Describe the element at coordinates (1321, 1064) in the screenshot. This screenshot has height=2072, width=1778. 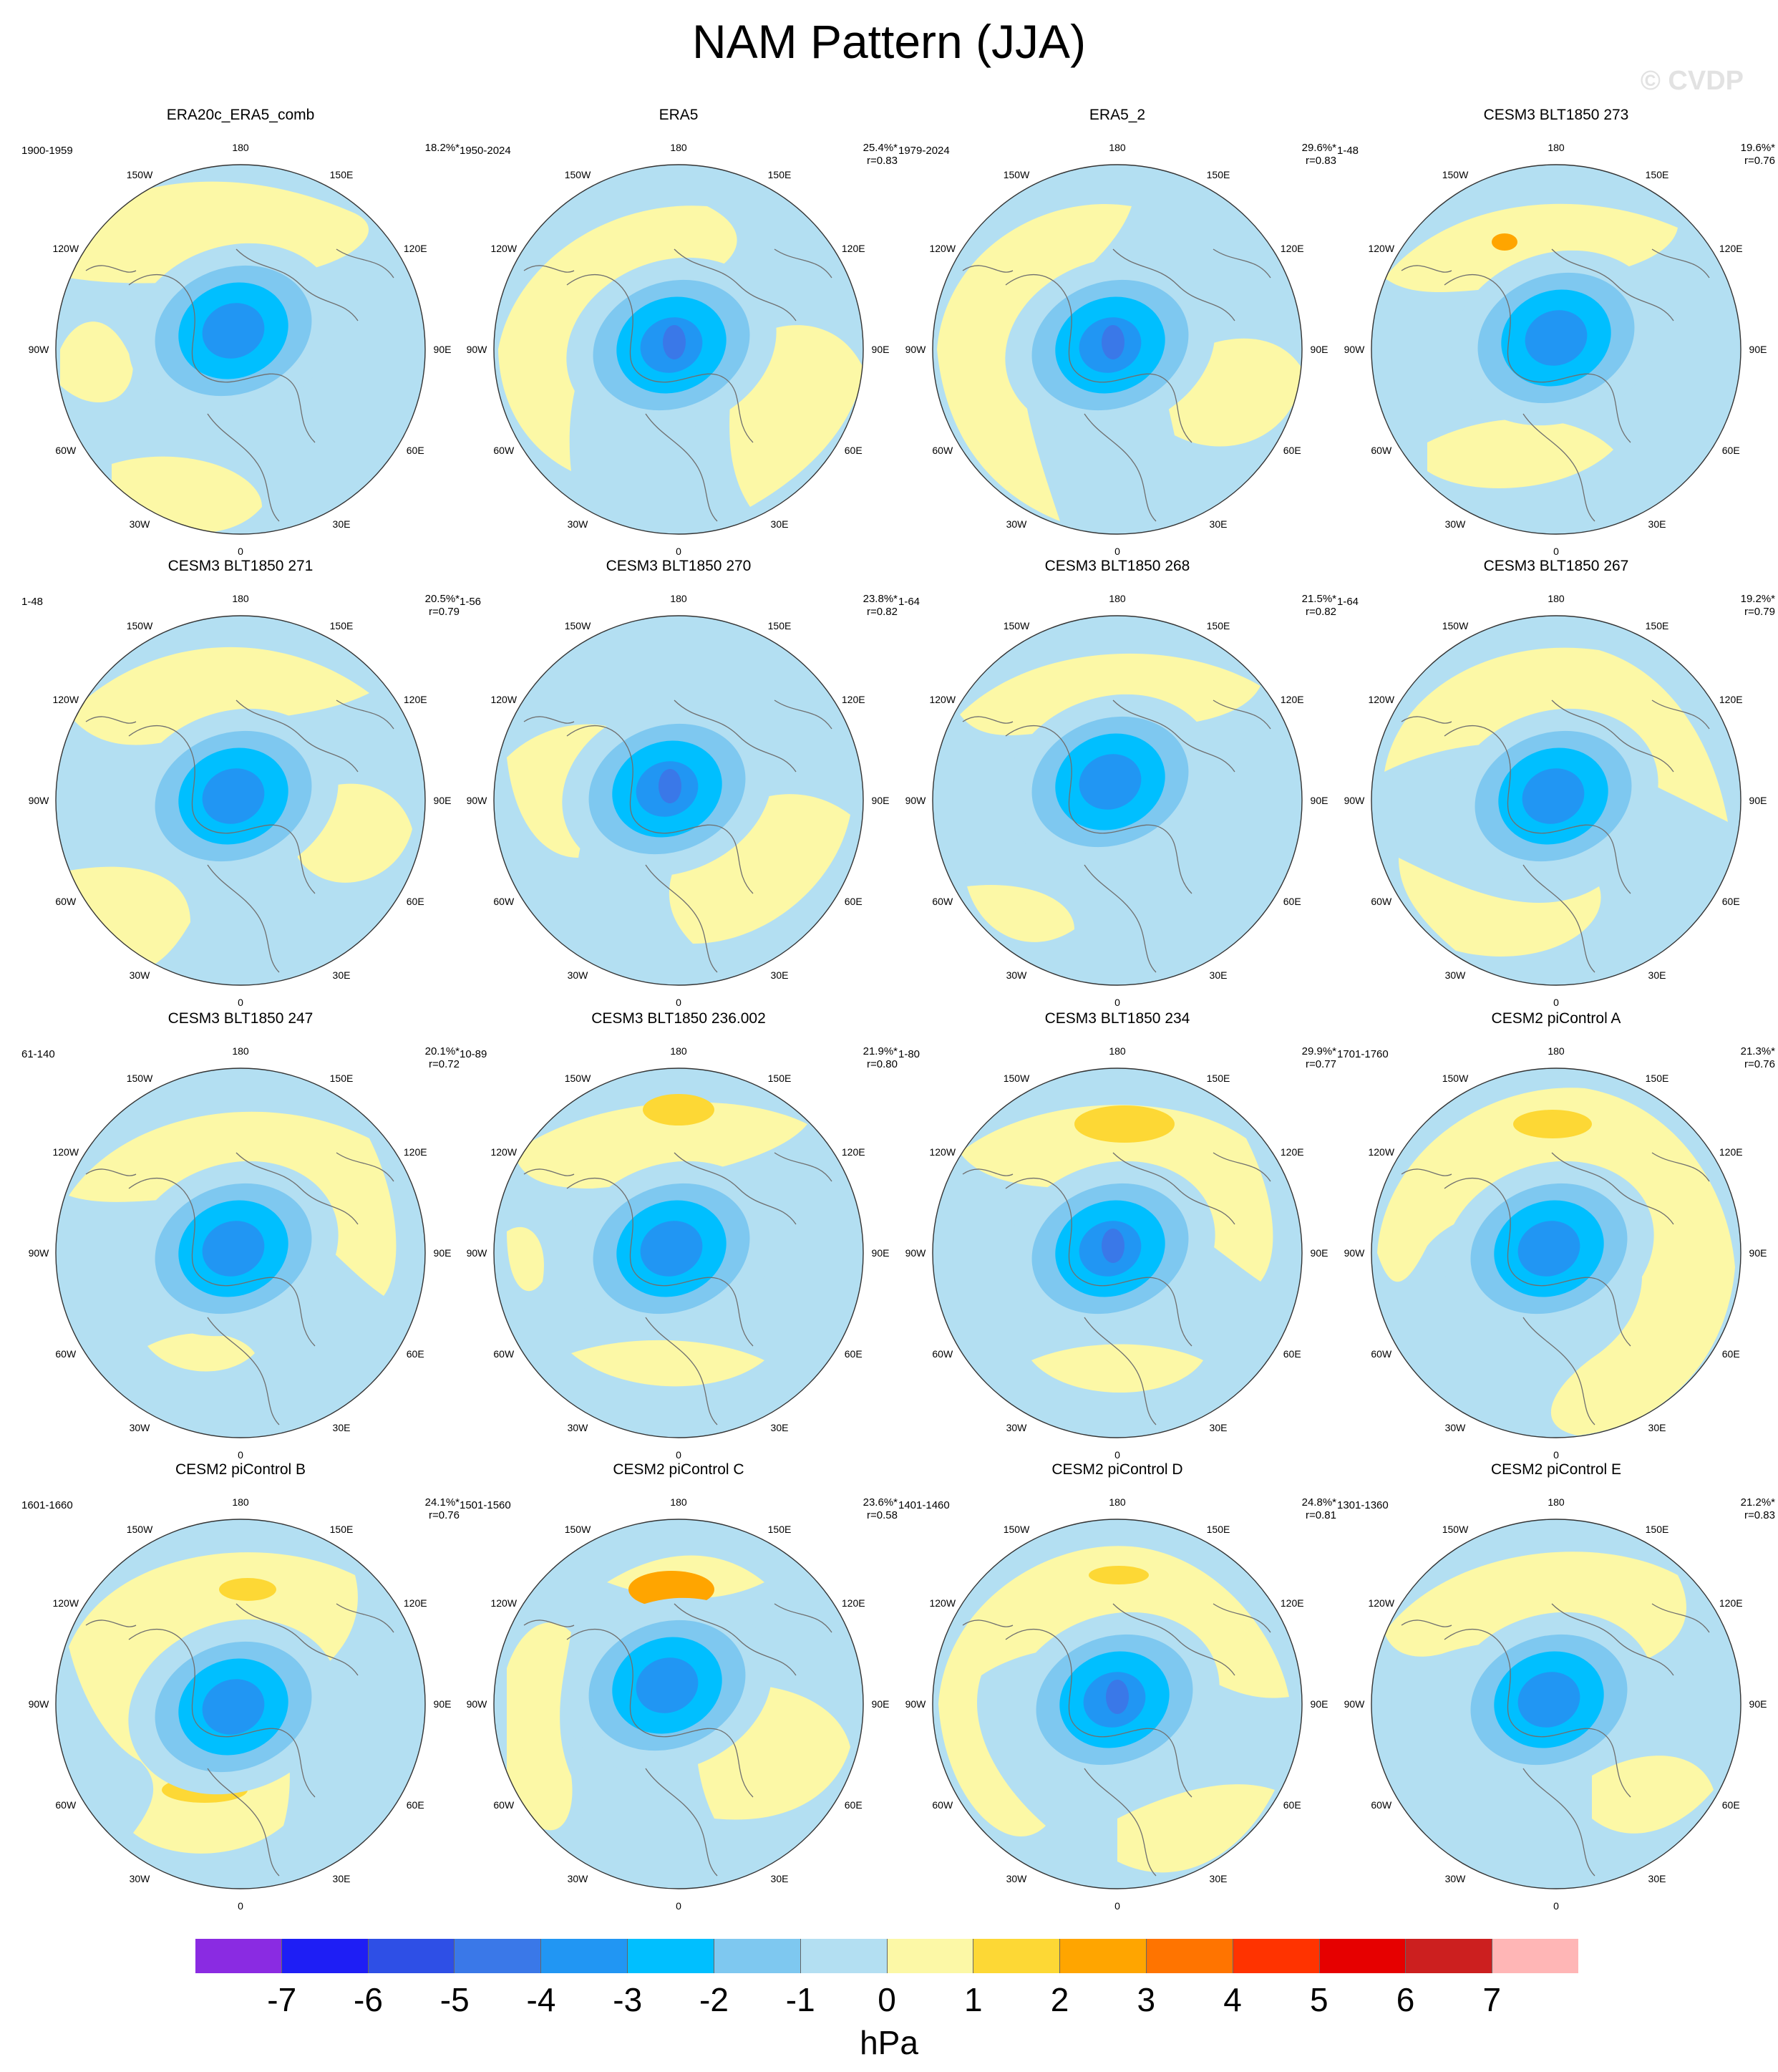
I see `panel-pattern-correlation: r=0.77` at that location.